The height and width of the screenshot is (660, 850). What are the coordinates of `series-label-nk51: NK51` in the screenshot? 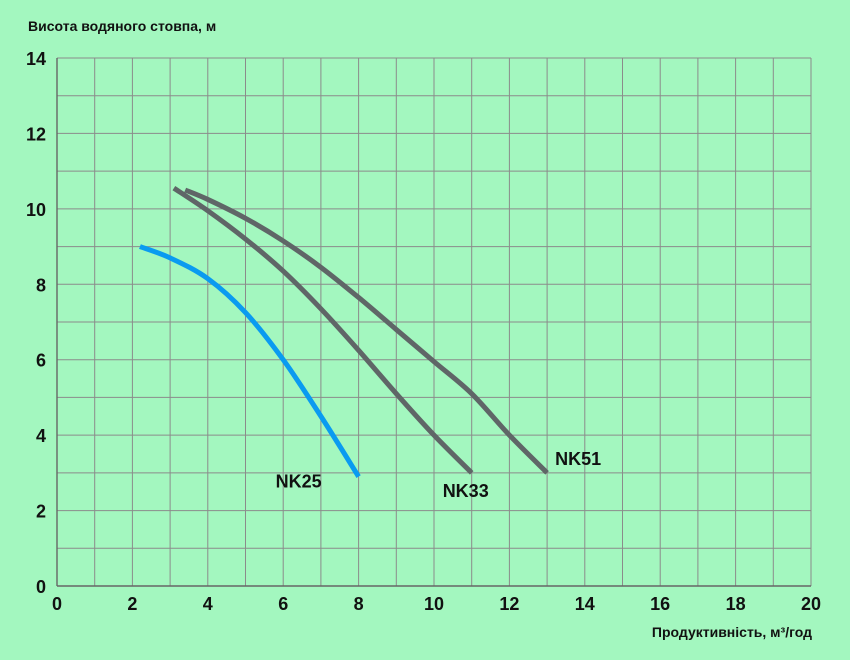 It's located at (578, 459).